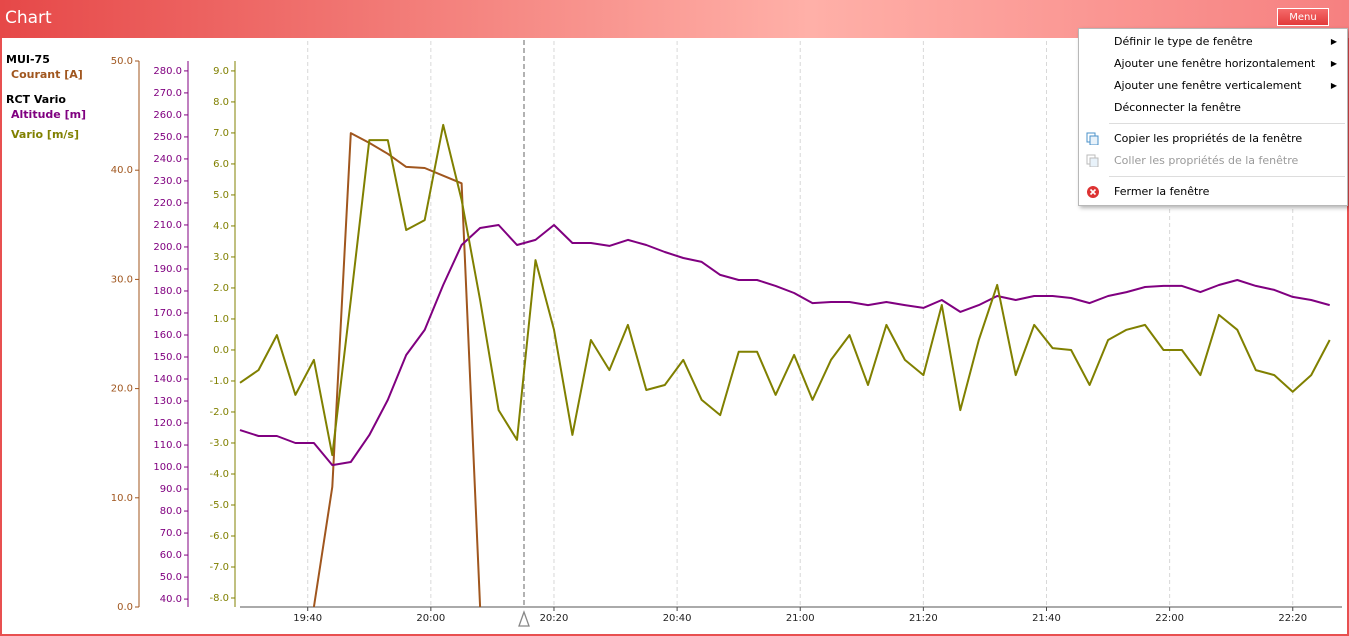 Image resolution: width=1349 pixels, height=636 pixels. Describe the element at coordinates (219, 381) in the screenshot. I see `y-tick-label: -1.0` at that location.